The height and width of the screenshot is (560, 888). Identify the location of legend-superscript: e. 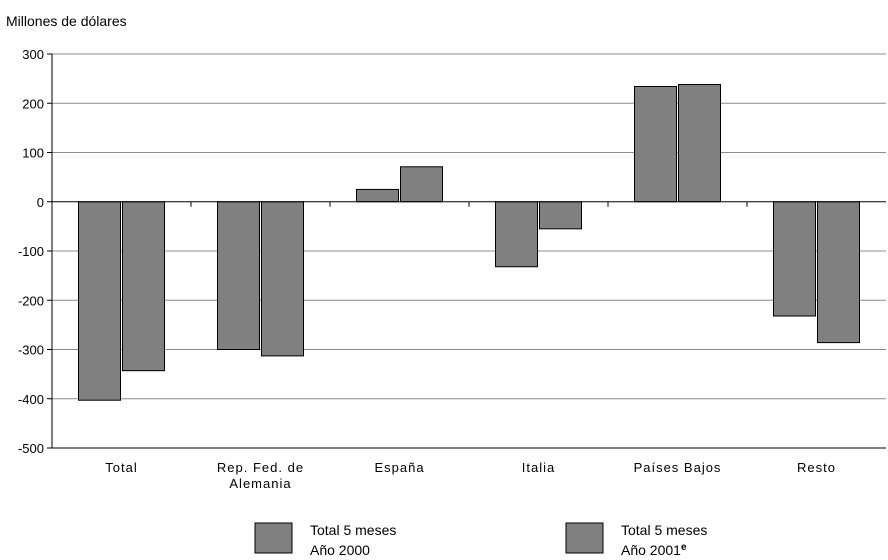
(684, 547).